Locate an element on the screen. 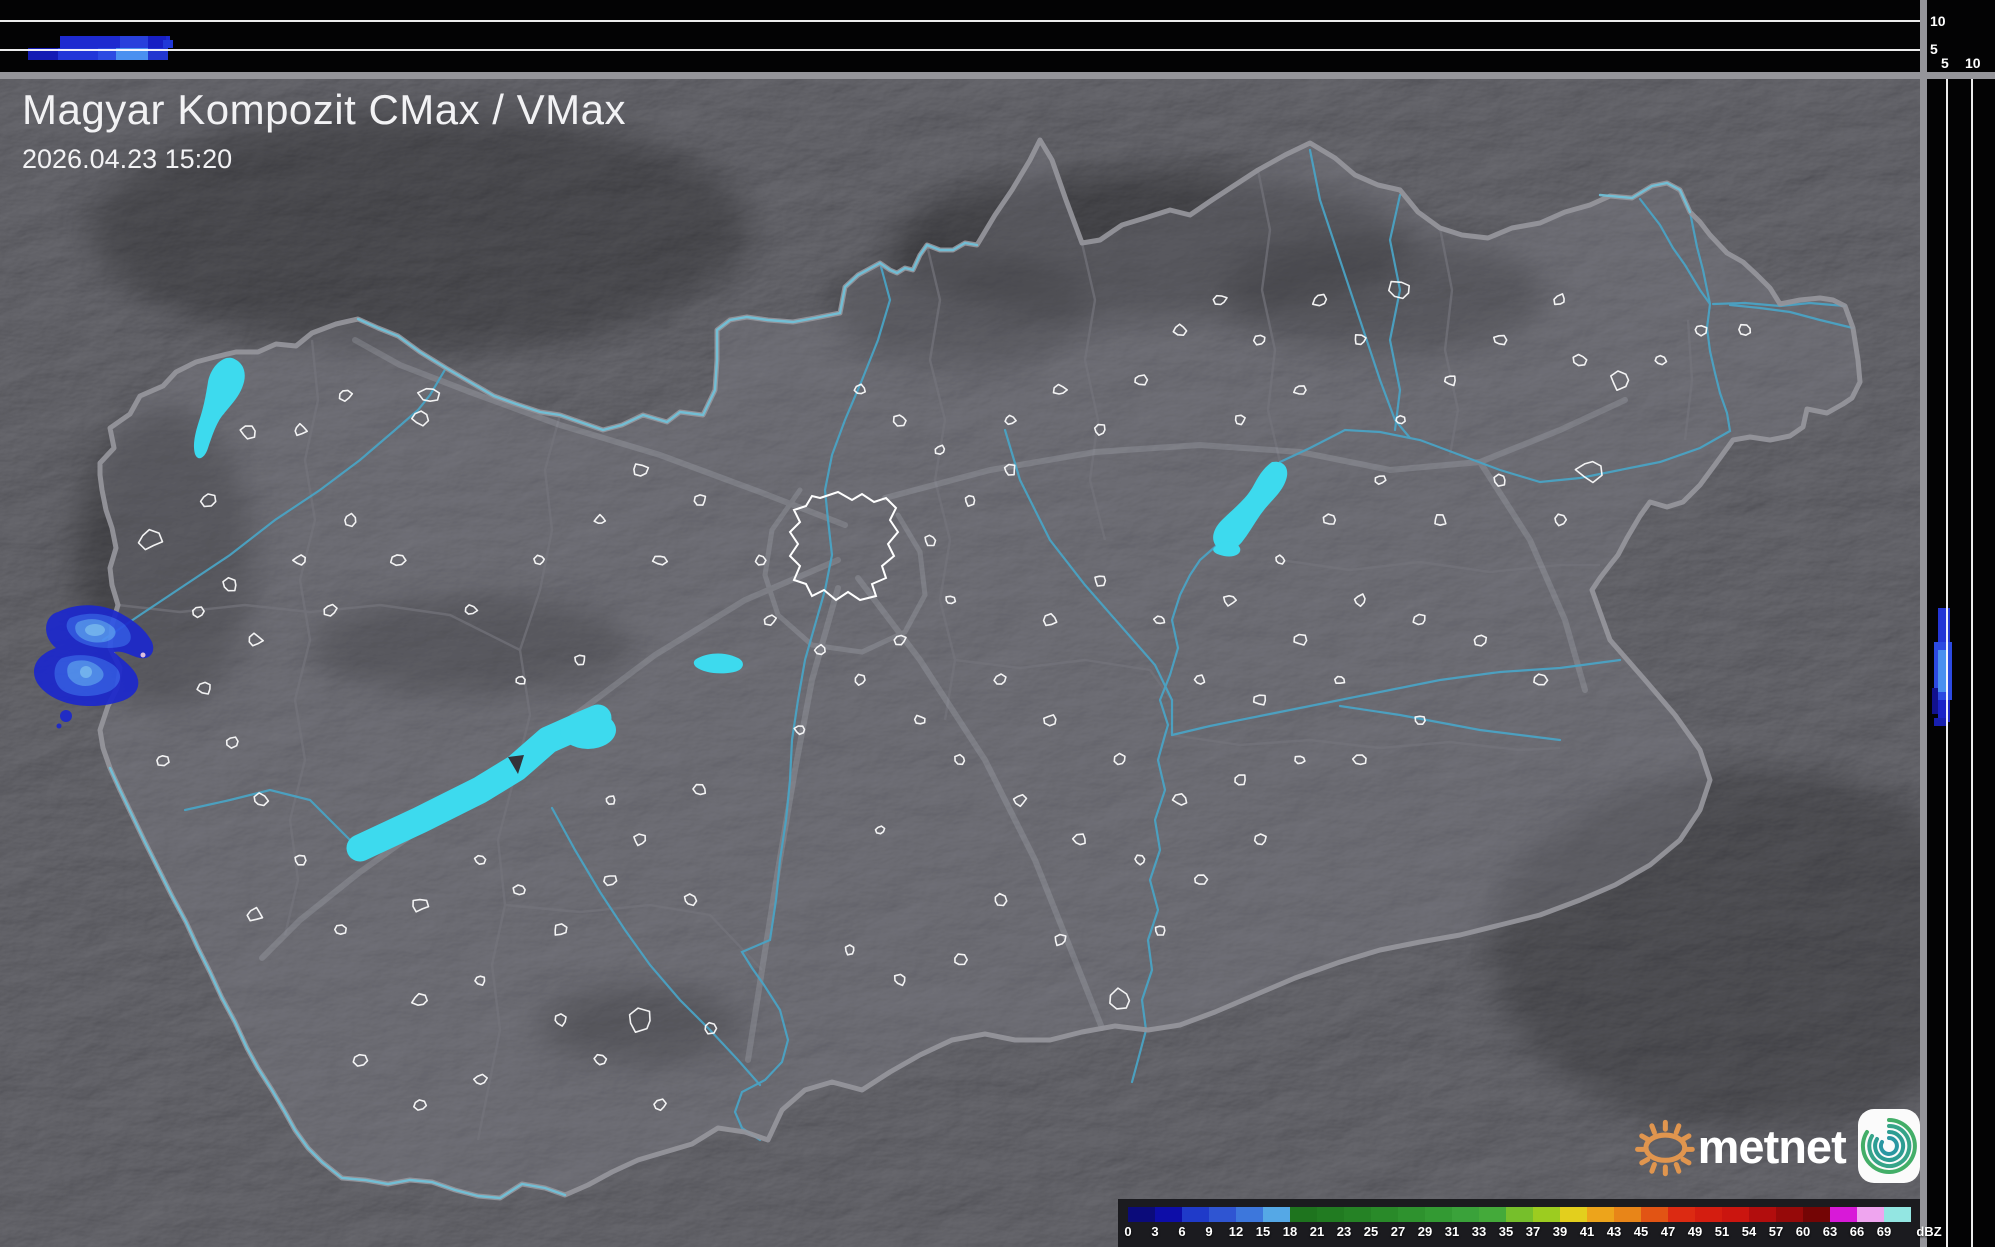  road-m1 is located at coordinates (600, 432).